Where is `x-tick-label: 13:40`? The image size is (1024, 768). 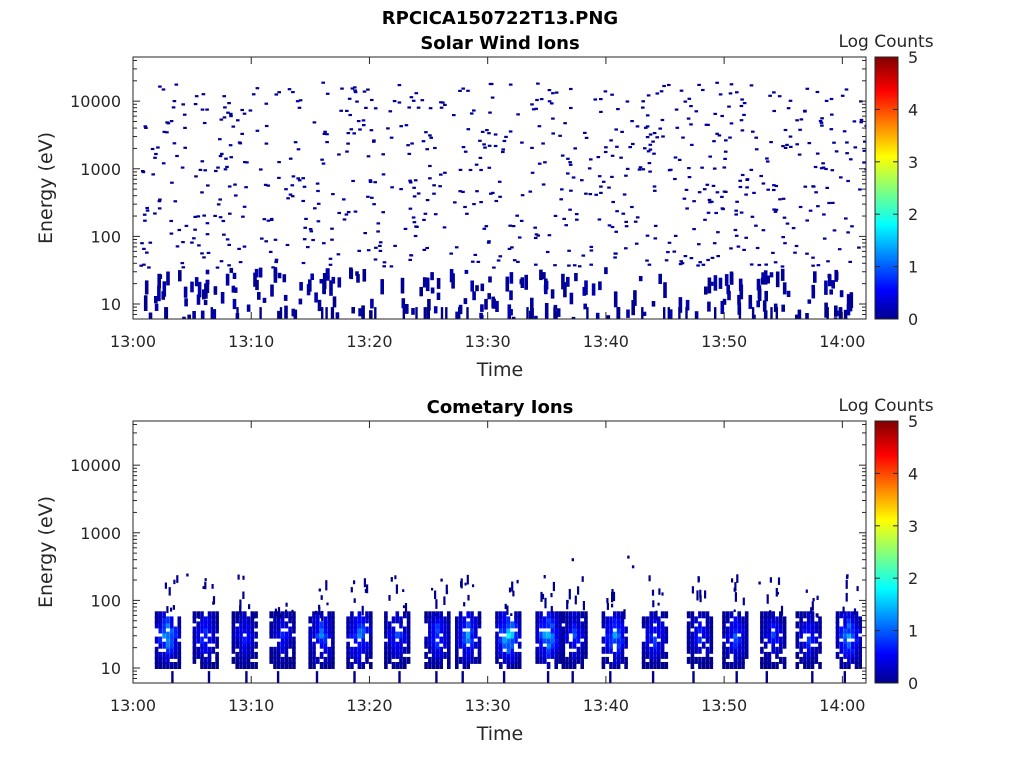 x-tick-label: 13:40 is located at coordinates (606, 705).